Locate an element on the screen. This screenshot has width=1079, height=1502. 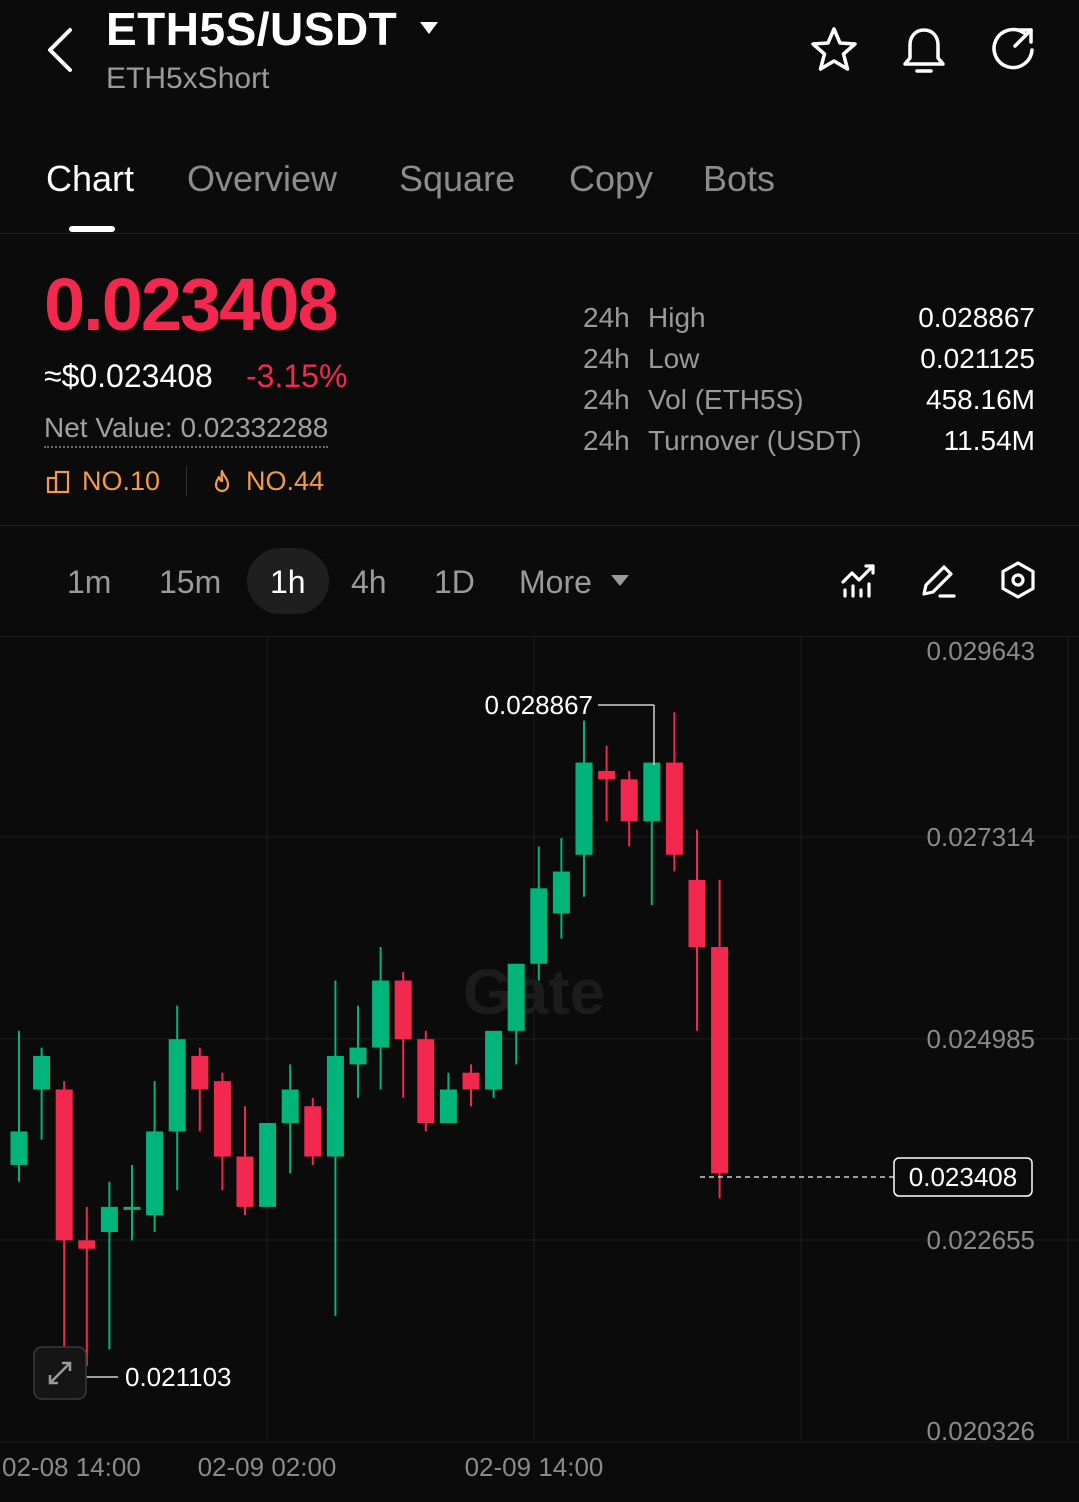
last-price-marker: 0.023408 is located at coordinates (866, 1177).